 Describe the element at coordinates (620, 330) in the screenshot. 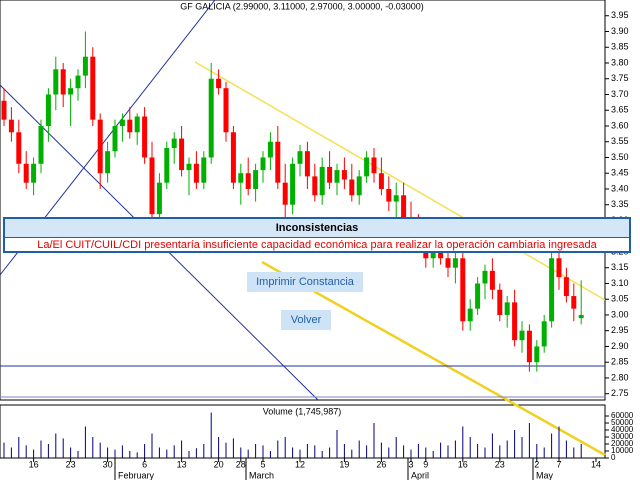

I see `y-tick-label: 2.95` at that location.